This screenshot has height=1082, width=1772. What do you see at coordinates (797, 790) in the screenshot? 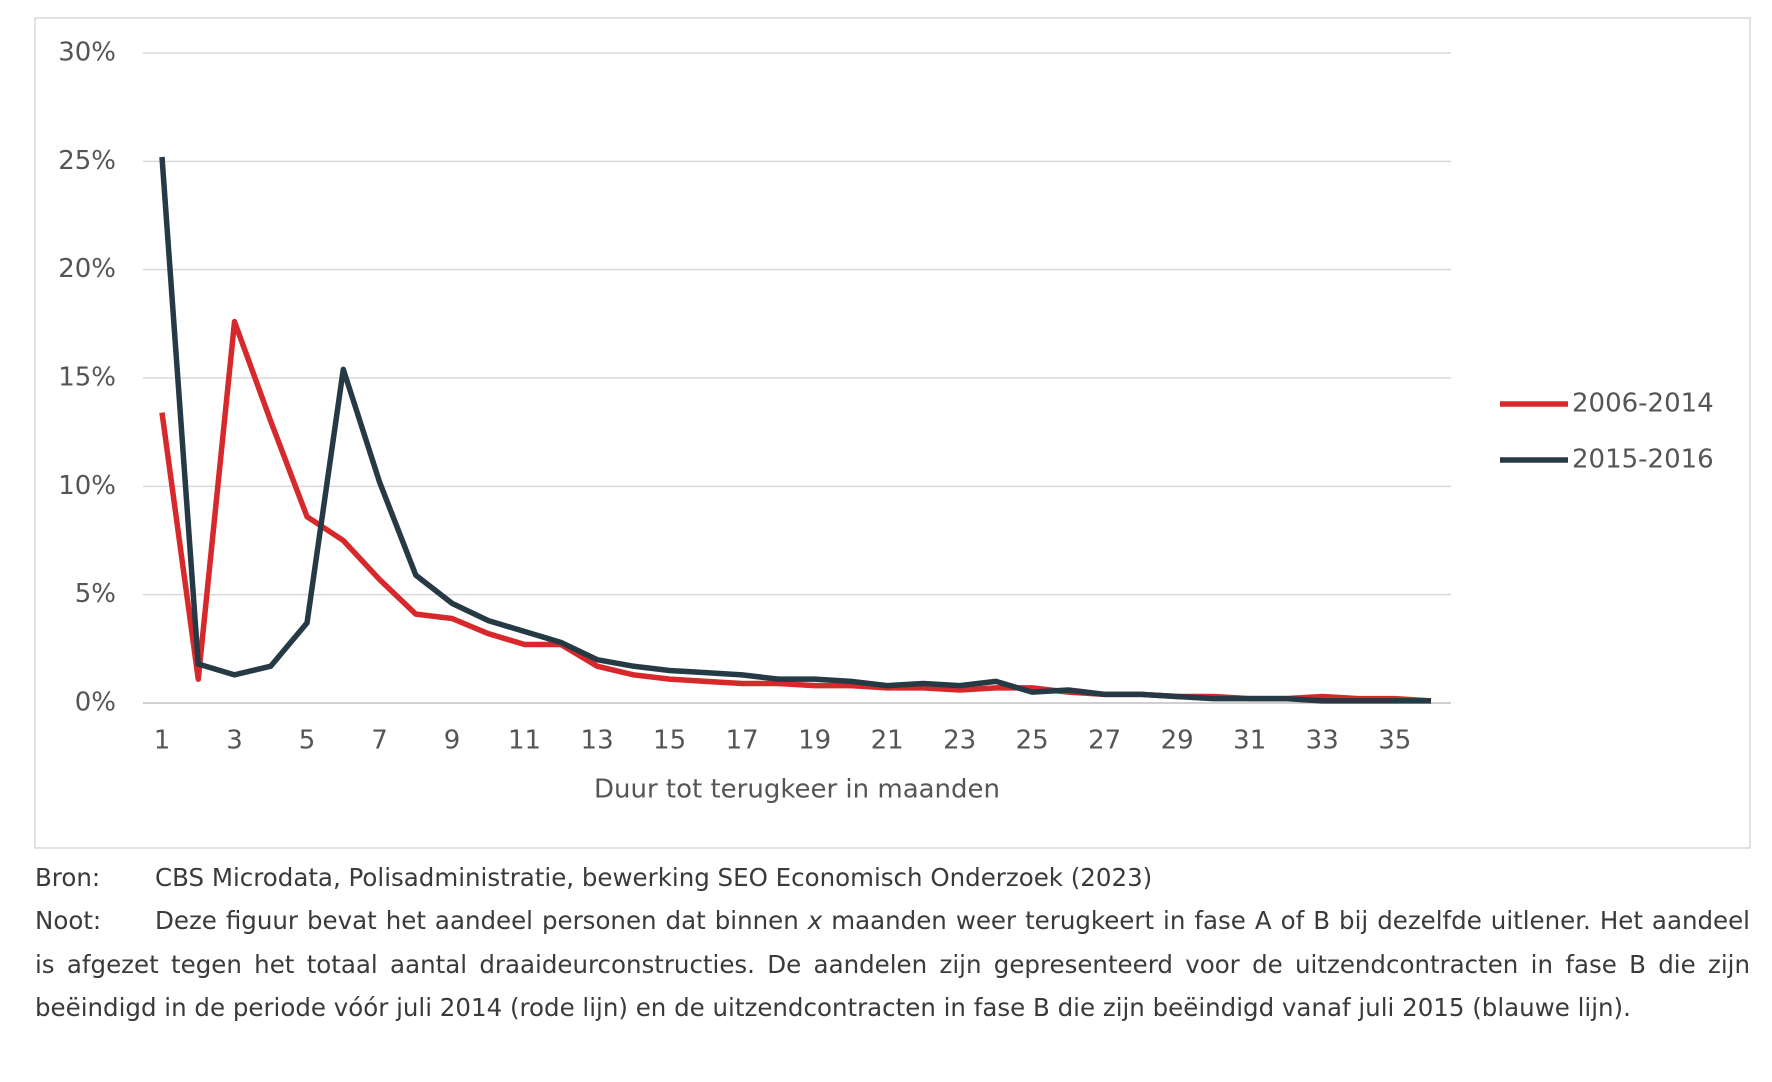
I see `x-axis-title: Duur tot terugkeer in maanden` at bounding box center [797, 790].